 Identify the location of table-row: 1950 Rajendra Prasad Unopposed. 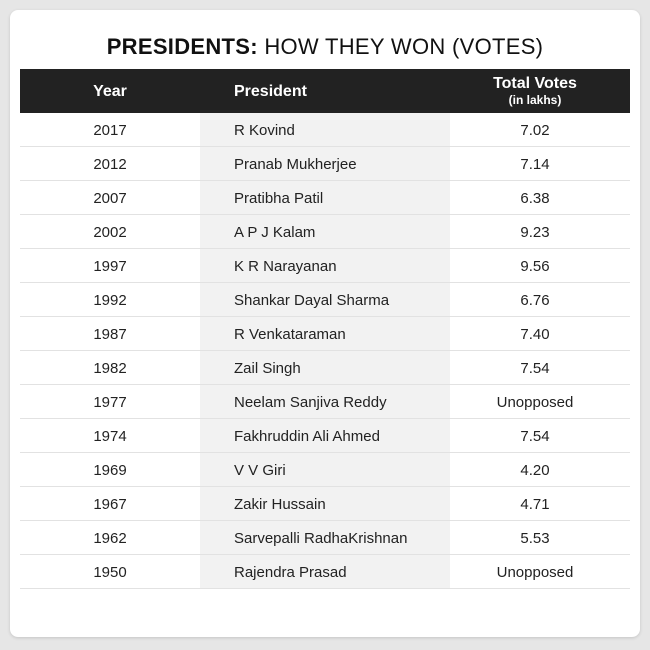
(325, 572).